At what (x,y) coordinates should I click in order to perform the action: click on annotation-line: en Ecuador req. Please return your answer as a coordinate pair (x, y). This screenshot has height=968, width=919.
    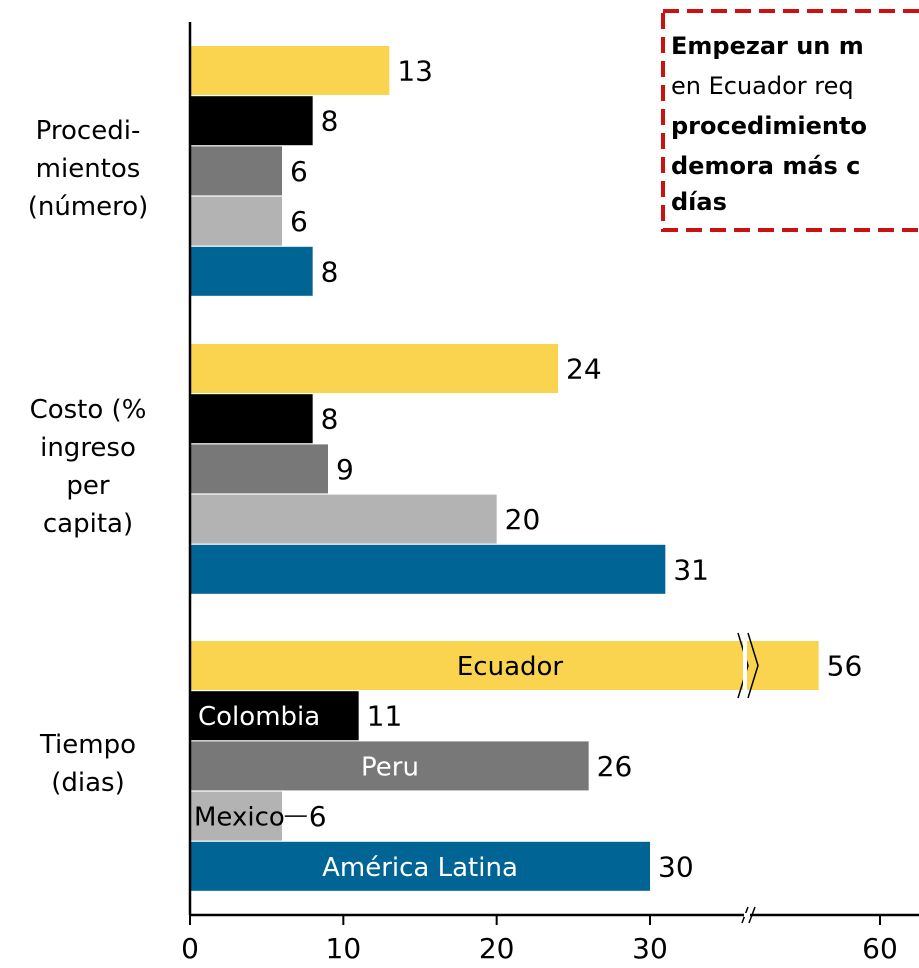
    Looking at the image, I should click on (762, 86).